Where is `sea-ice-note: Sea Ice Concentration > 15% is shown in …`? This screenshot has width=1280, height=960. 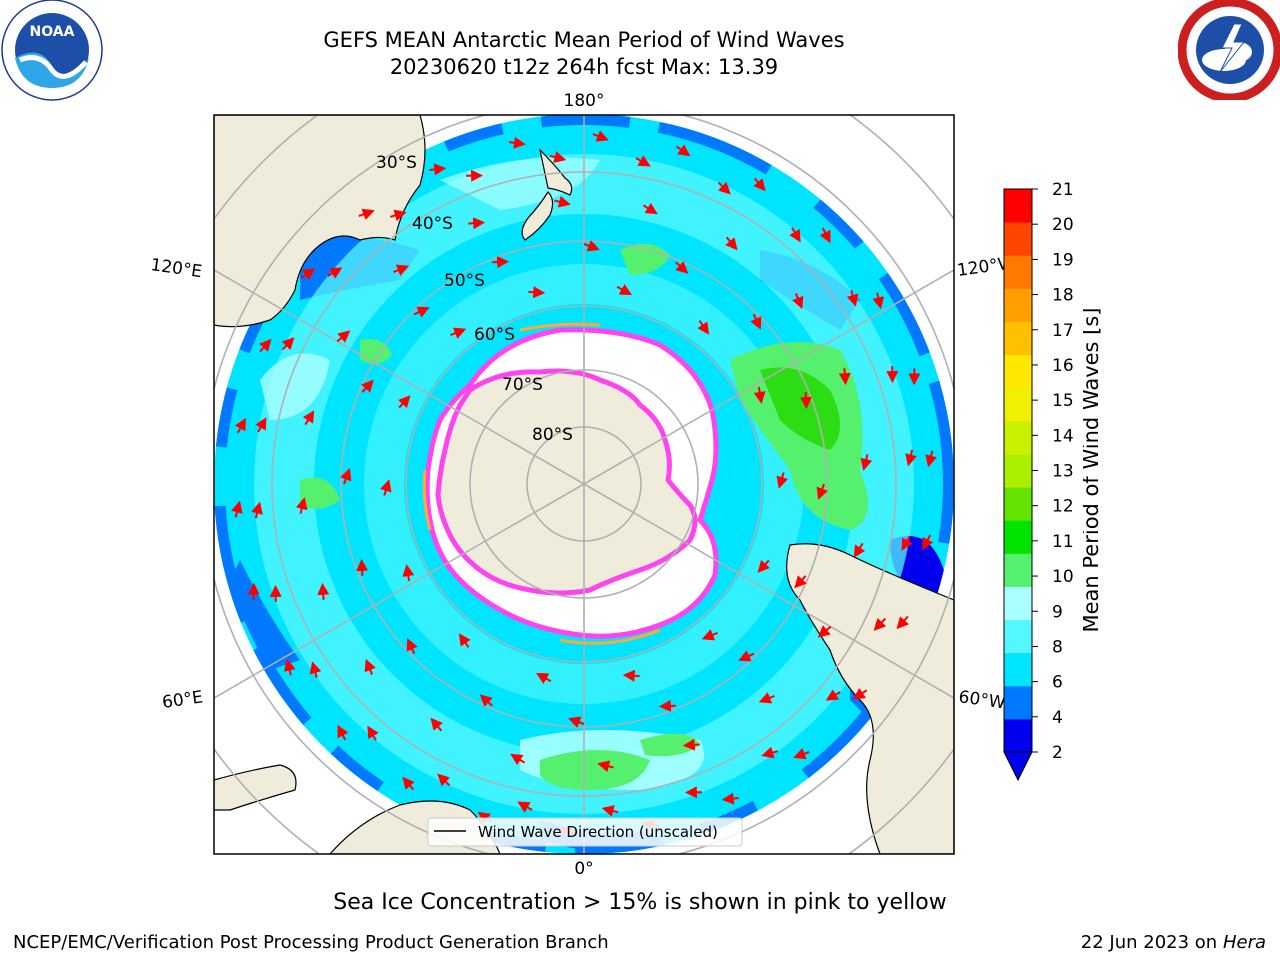
sea-ice-note: Sea Ice Concentration > 15% is shown in … is located at coordinates (640, 902).